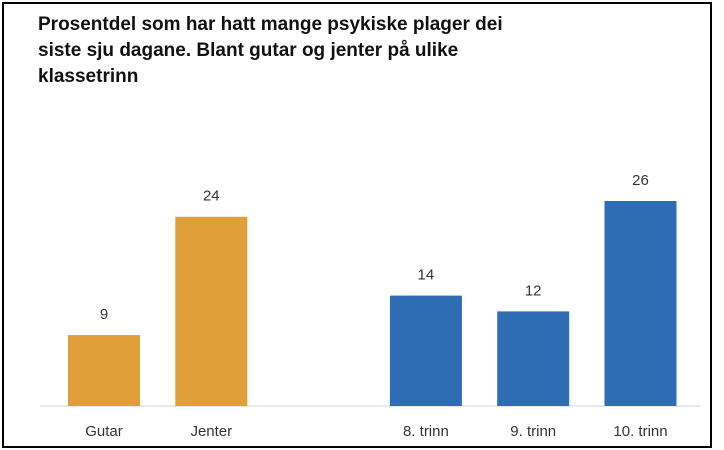  What do you see at coordinates (426, 431) in the screenshot?
I see `x-tick-label: 8. trinn` at bounding box center [426, 431].